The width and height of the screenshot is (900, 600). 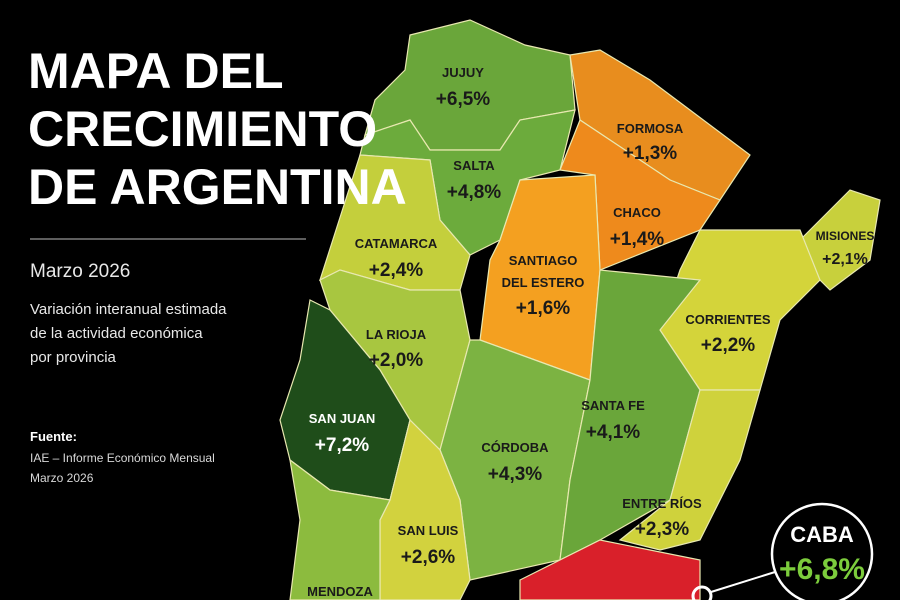 What do you see at coordinates (156, 71) in the screenshot?
I see `title: MAPA DEL` at bounding box center [156, 71].